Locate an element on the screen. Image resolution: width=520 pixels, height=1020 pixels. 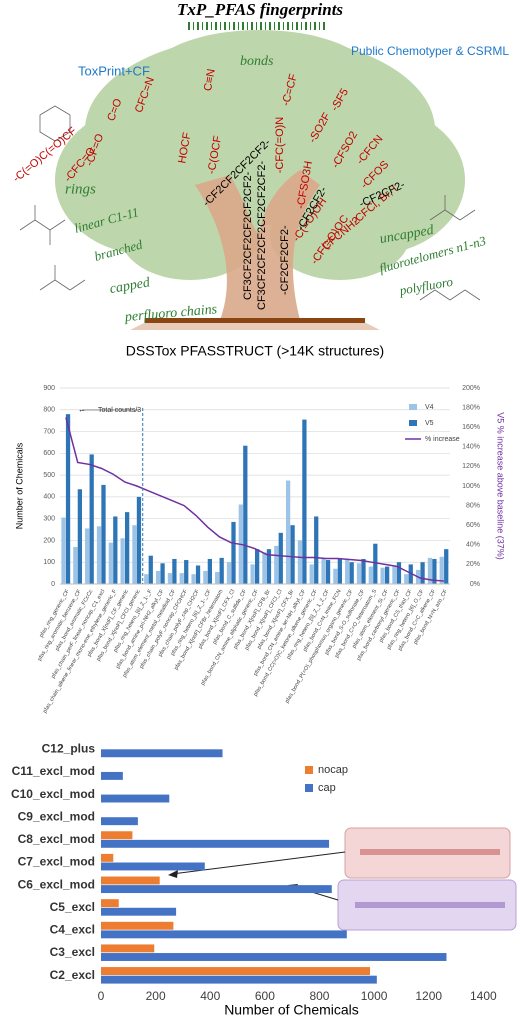
y2-tick-label: 160% is located at coordinates (471, 427).